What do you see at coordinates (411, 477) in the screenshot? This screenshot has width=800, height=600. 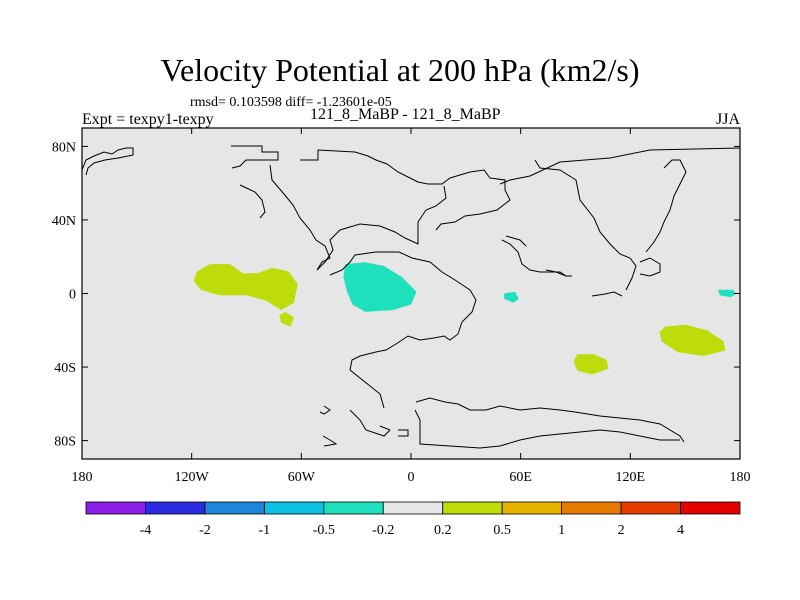 I see `x-tick-label: 0` at bounding box center [411, 477].